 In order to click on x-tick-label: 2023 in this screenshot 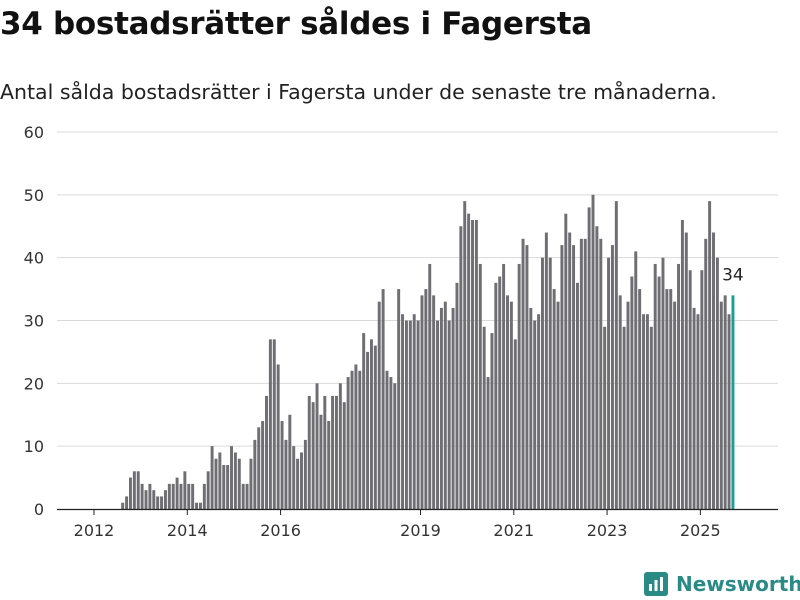, I will do `click(607, 530)`.